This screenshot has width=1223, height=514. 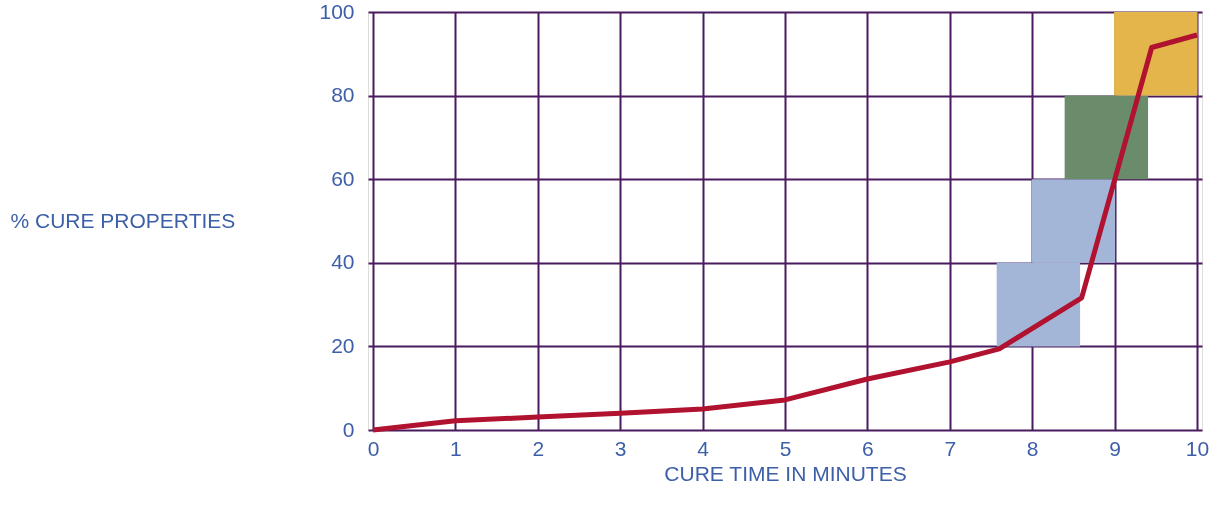 I want to click on y-tick-label: 80, so click(x=343, y=95).